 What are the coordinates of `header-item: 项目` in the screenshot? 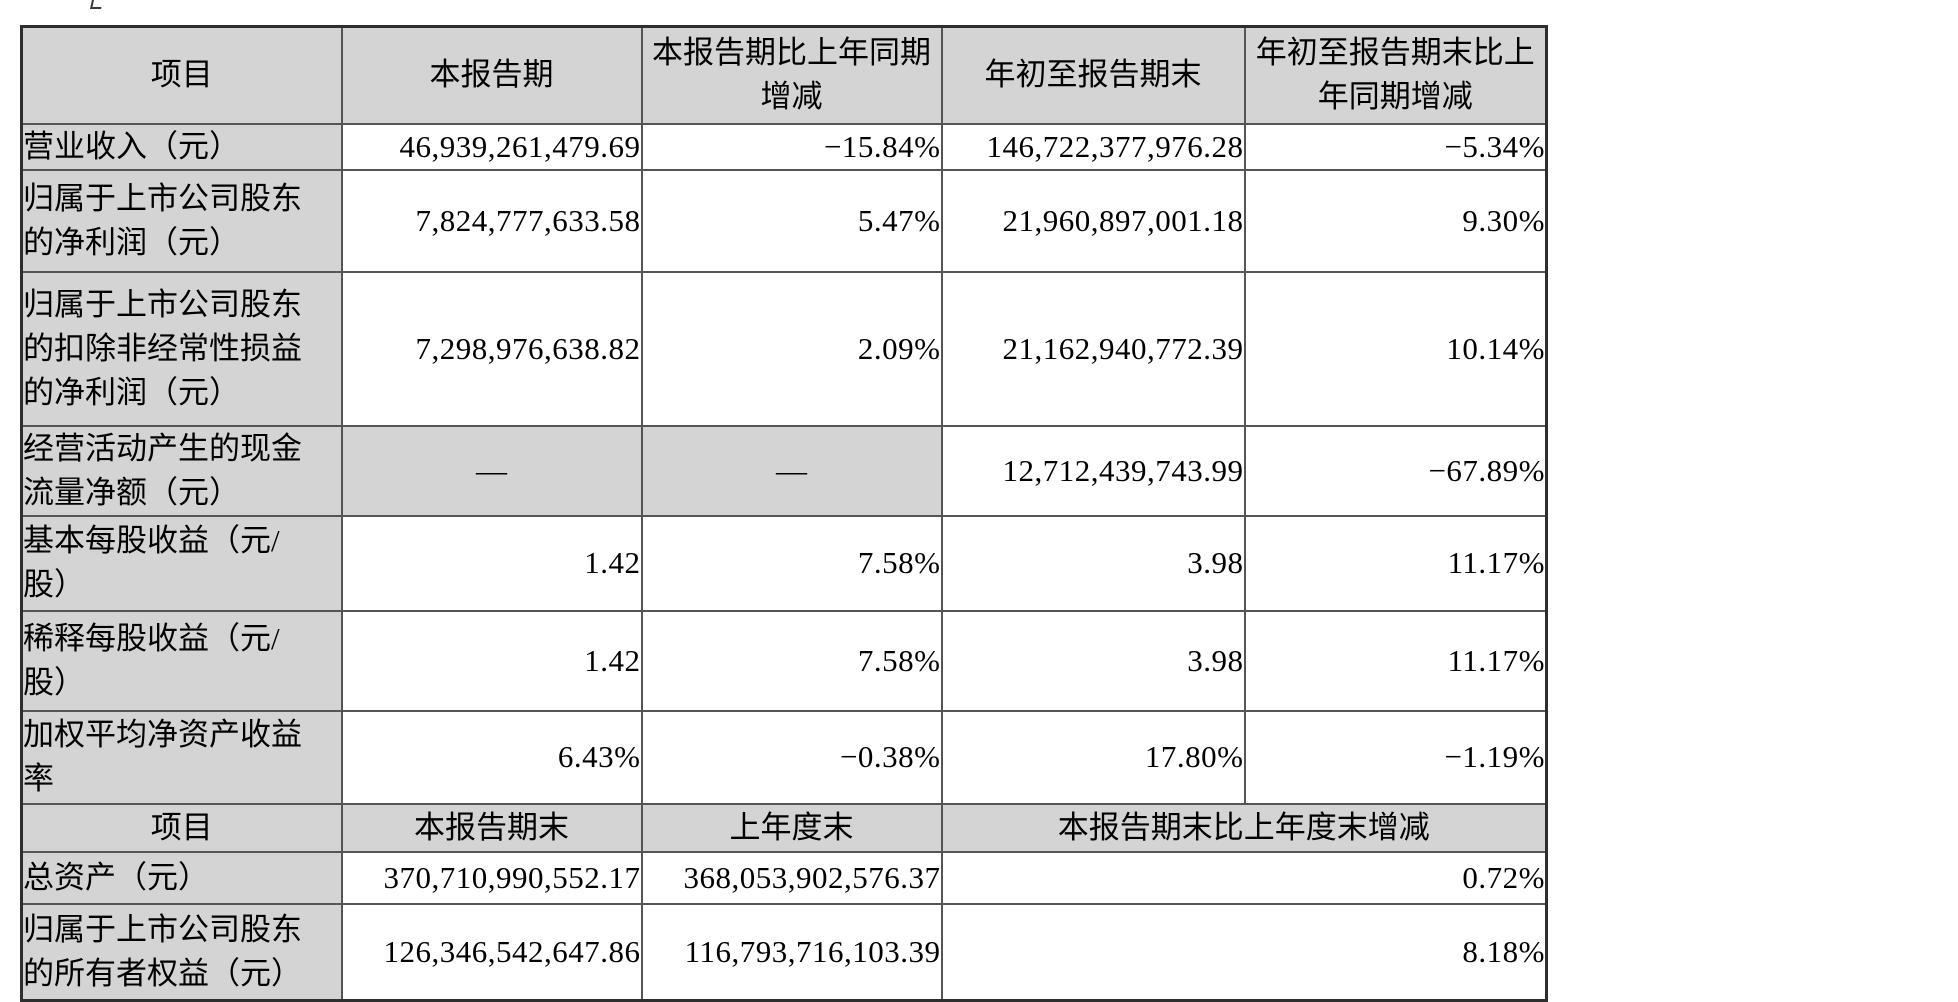 It's located at (181, 75).